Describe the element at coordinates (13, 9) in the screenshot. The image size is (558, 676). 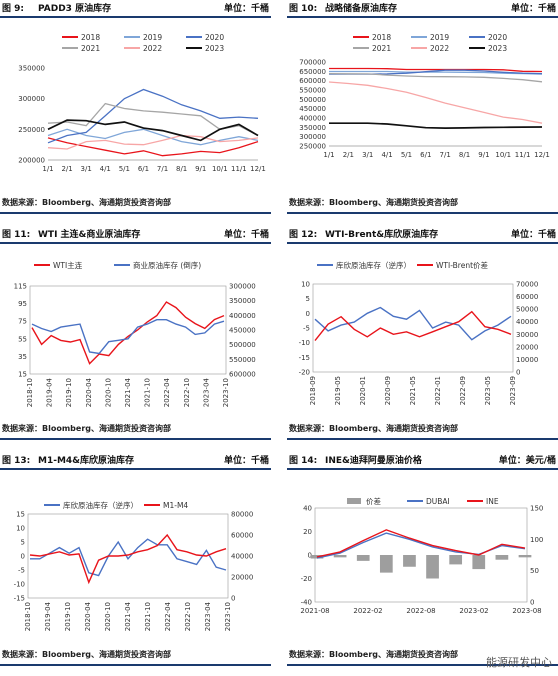
I see `figure-number: 图 9:` at that location.